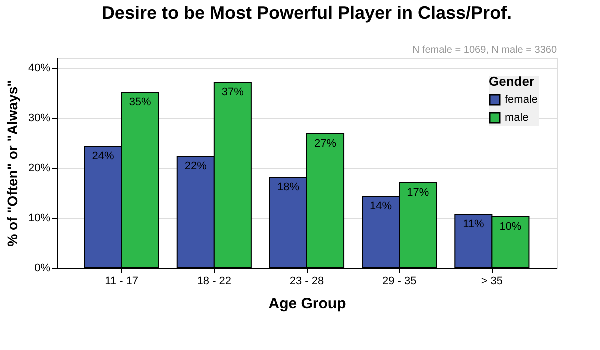  What do you see at coordinates (39, 118) in the screenshot?
I see `y-tick-label: 30%` at bounding box center [39, 118].